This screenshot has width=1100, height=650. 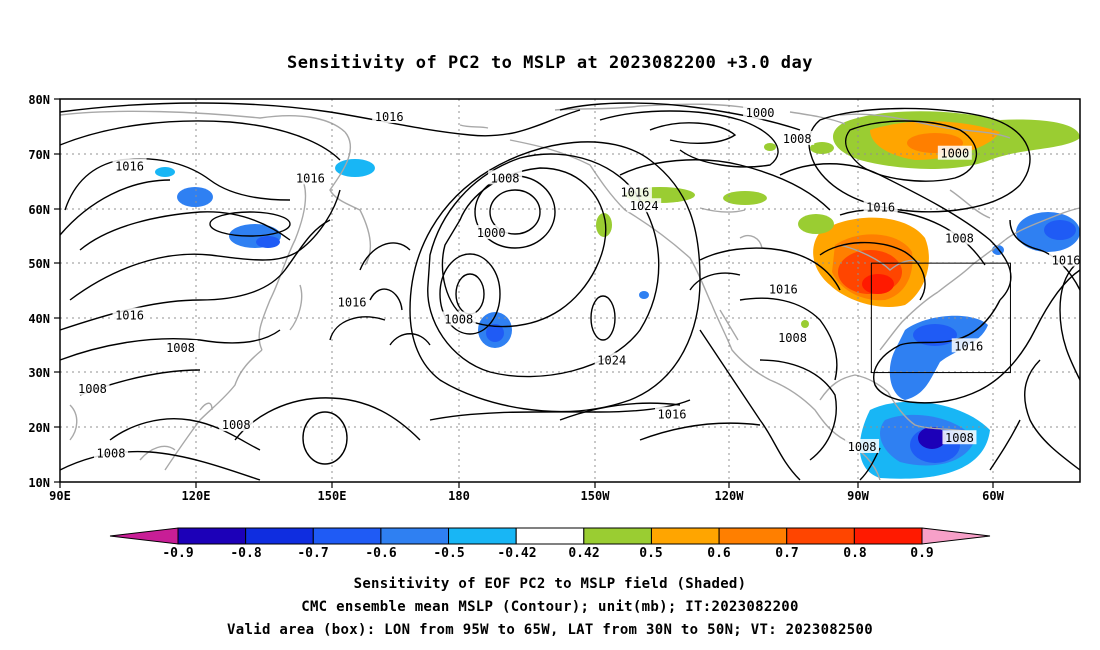 What do you see at coordinates (527, 492) in the screenshot?
I see `lon-axis: 90E 120E 150E 180 150W 120W 90W 60W` at bounding box center [527, 492].